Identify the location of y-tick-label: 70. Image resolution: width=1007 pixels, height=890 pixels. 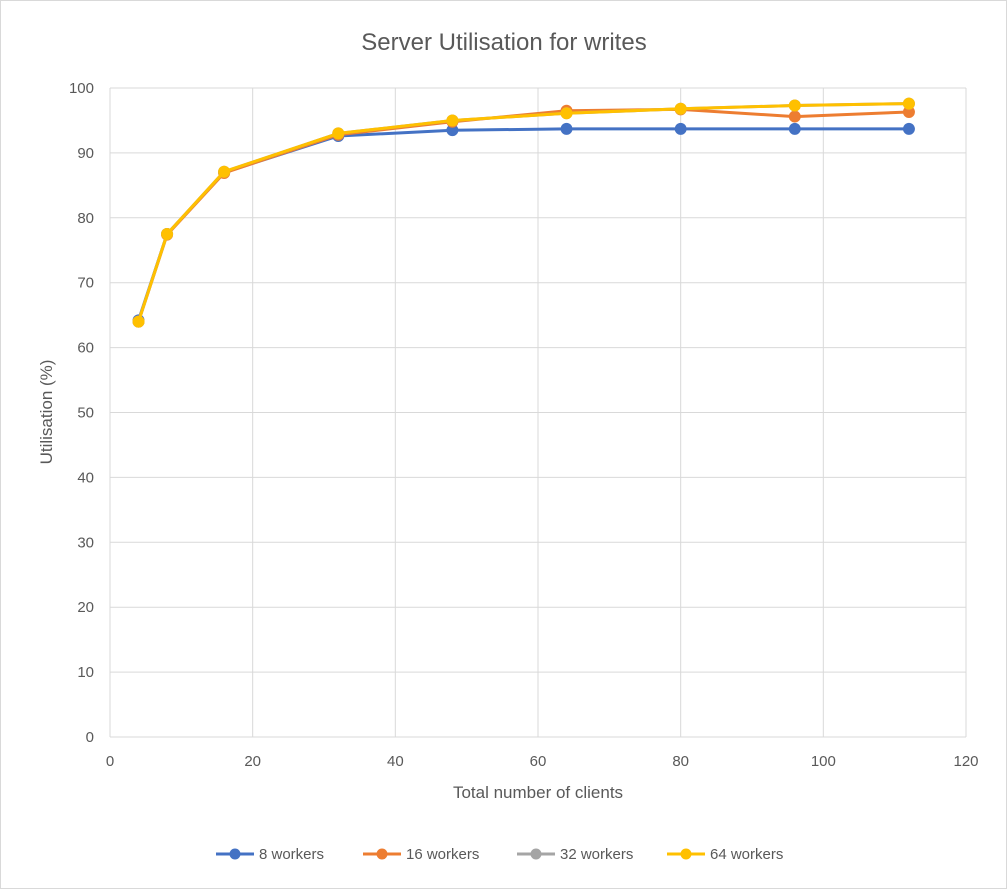
(85, 283).